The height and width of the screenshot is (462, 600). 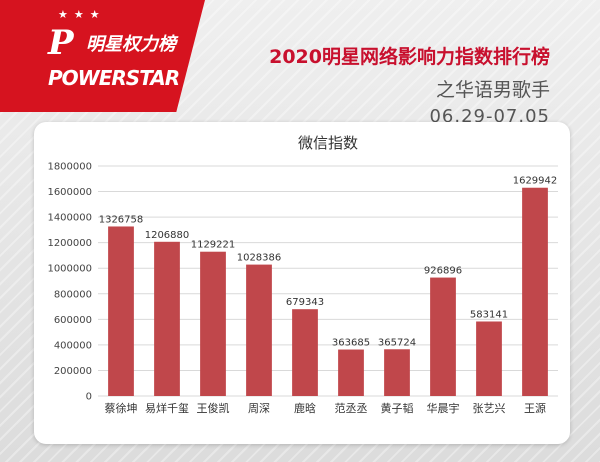 What do you see at coordinates (305, 408) in the screenshot?
I see `x-tick-label: 鹿晗` at bounding box center [305, 408].